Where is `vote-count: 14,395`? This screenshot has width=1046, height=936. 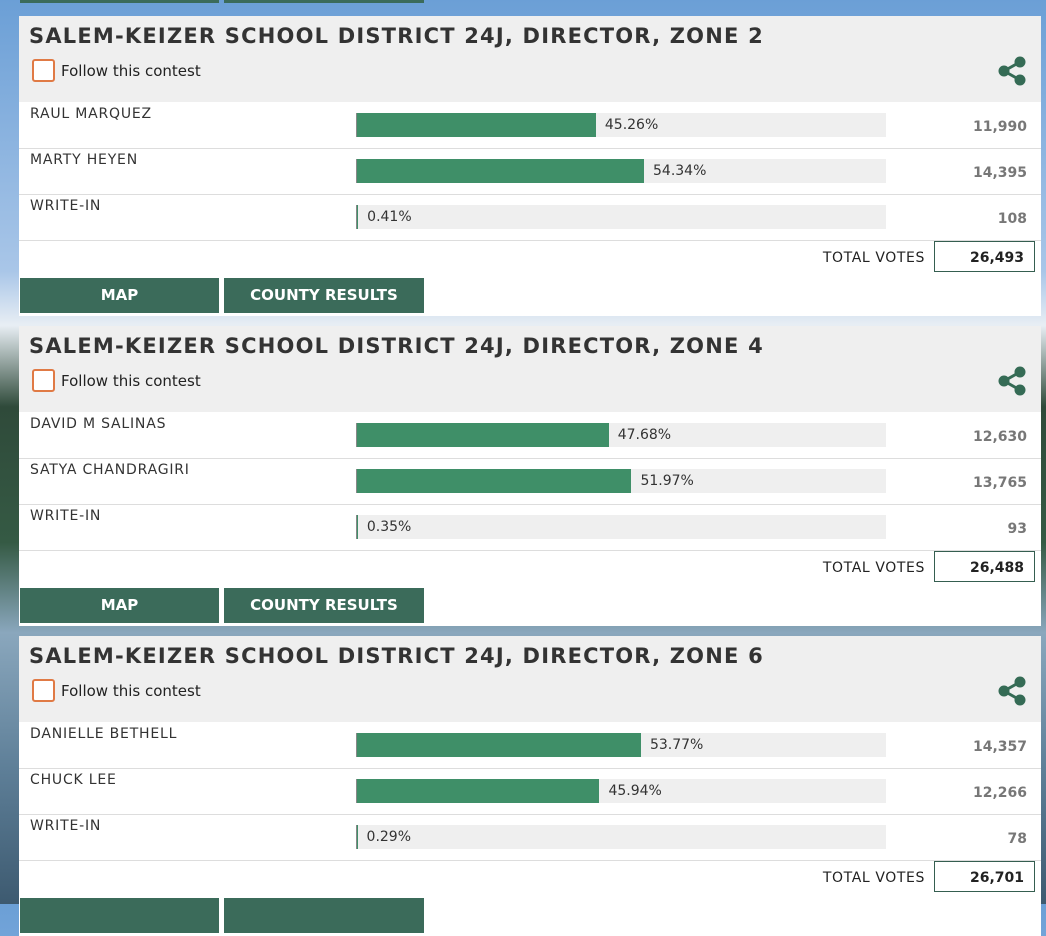 vote-count: 14,395 is located at coordinates (999, 173).